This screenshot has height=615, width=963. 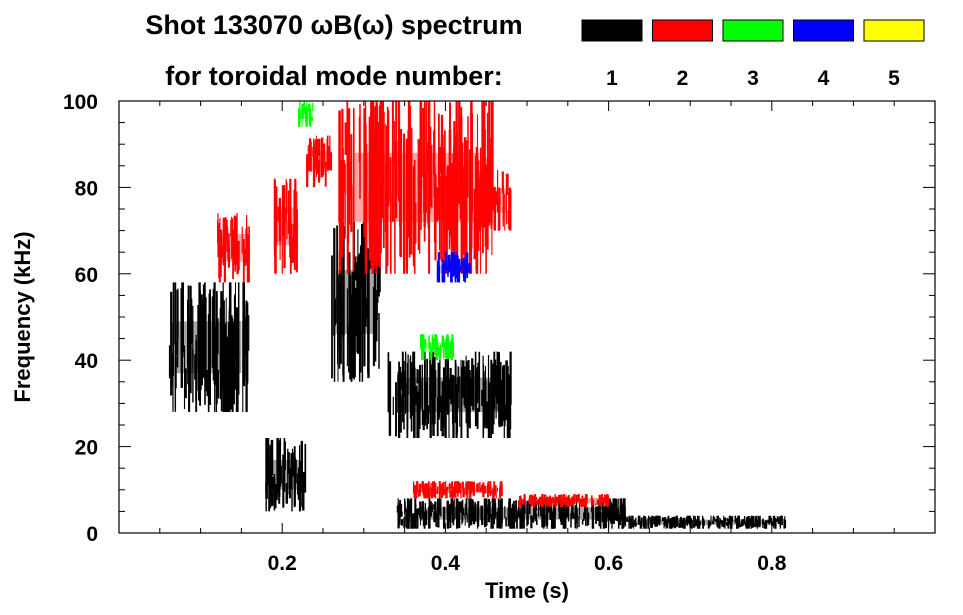 What do you see at coordinates (446, 563) in the screenshot?
I see `x-tick-label: 0.4` at bounding box center [446, 563].